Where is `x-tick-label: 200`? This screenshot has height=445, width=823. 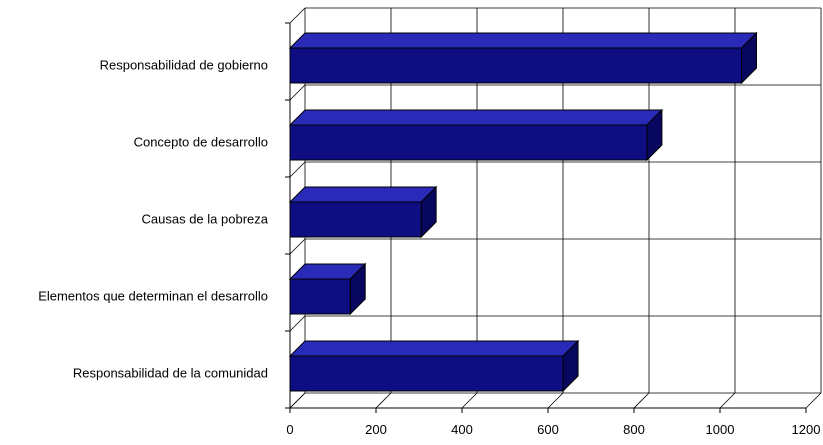 x-tick-label: 200 is located at coordinates (376, 429).